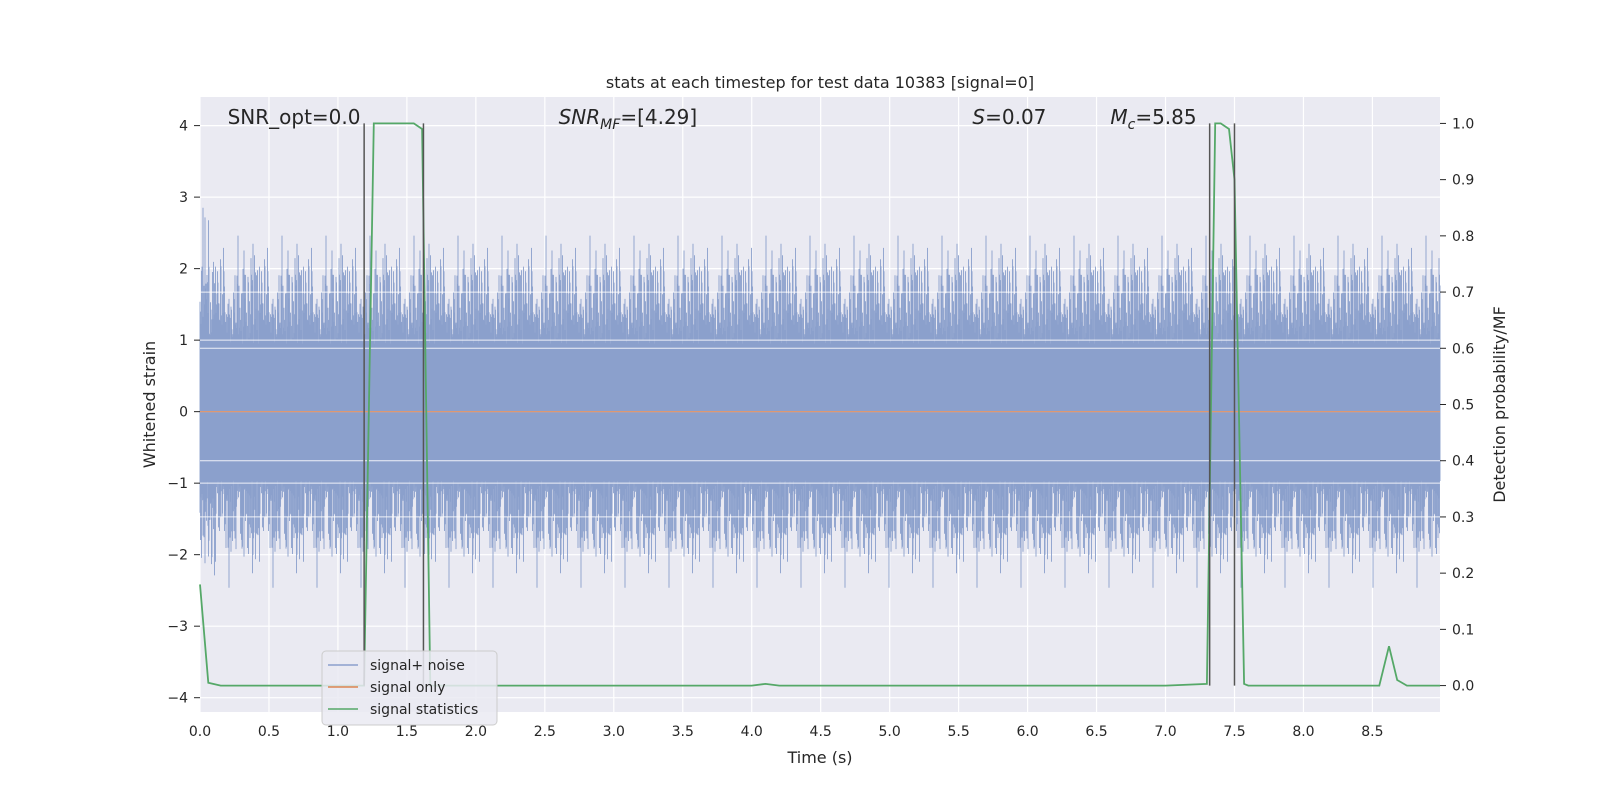 This screenshot has height=800, width=1600. What do you see at coordinates (821, 732) in the screenshot?
I see `x-tick-label: 4.5` at bounding box center [821, 732].